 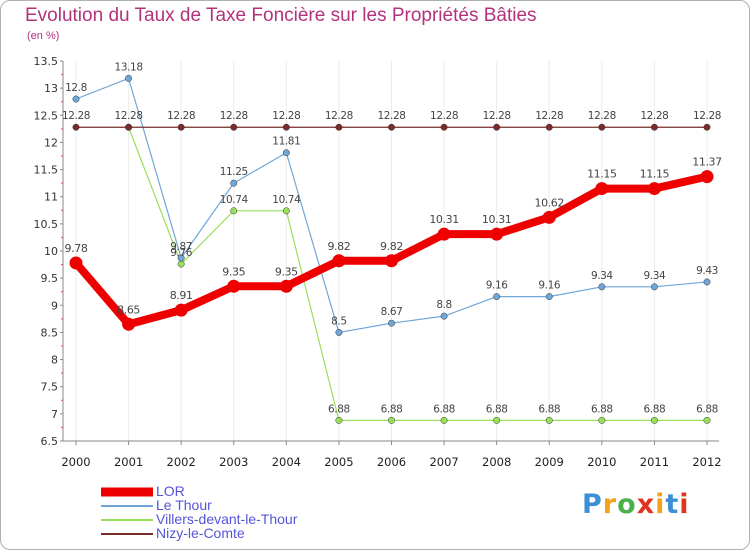 I want to click on legend-swatch-lor, so click(x=127, y=492).